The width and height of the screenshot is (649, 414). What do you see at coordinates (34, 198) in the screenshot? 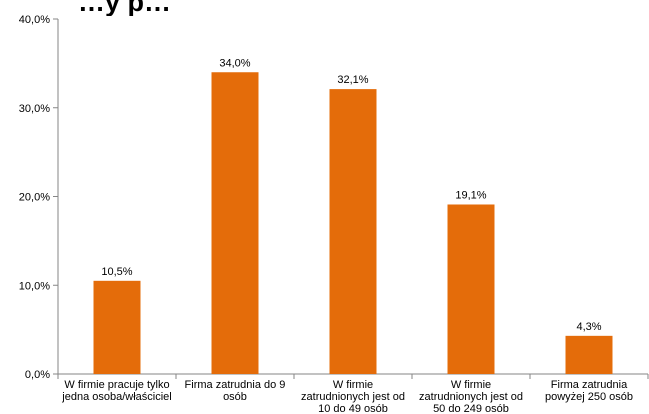
I see `y-tick-label: 20,0%` at bounding box center [34, 198].